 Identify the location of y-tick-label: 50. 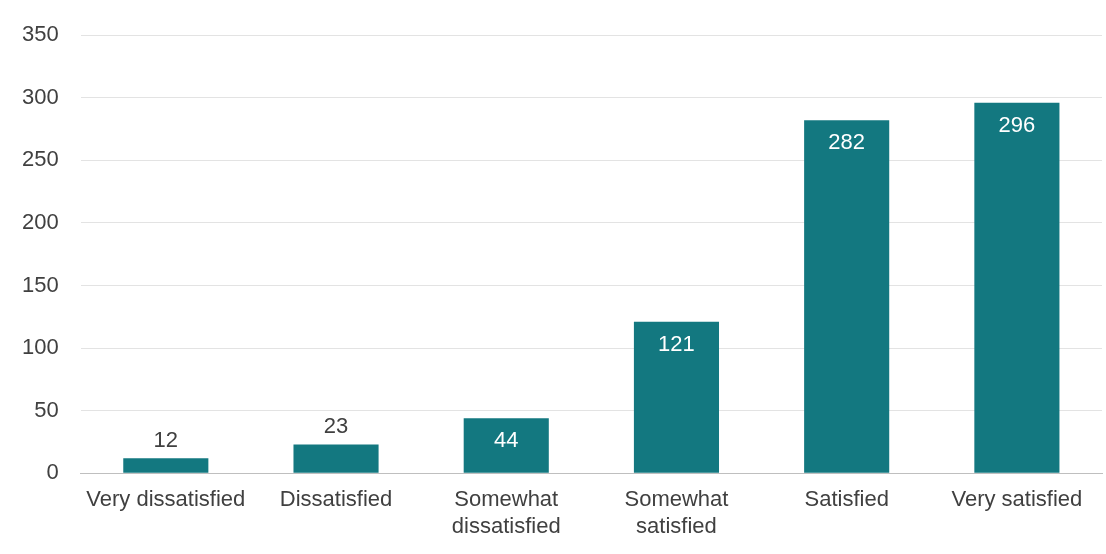
(46, 409).